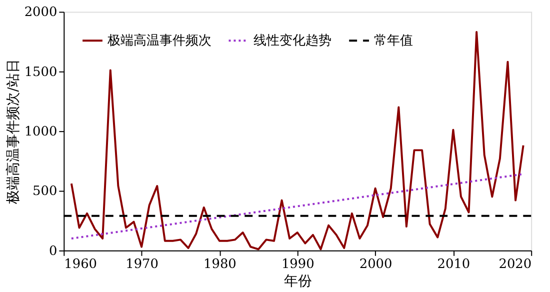 The image size is (550, 292). Describe the element at coordinates (45, 192) in the screenshot. I see `y-tick-label: 500` at that location.